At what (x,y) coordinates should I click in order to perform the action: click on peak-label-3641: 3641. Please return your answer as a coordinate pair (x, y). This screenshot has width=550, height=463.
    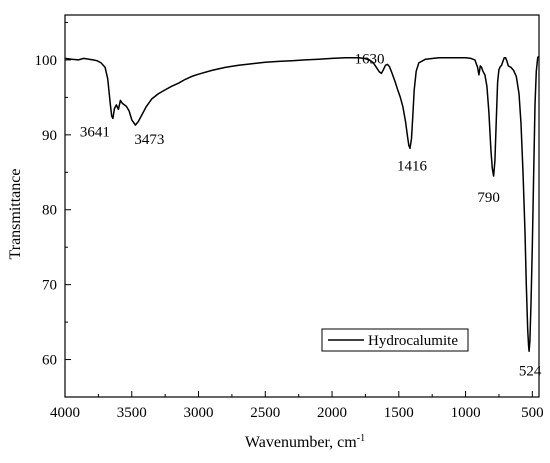
    Looking at the image, I should click on (95, 132).